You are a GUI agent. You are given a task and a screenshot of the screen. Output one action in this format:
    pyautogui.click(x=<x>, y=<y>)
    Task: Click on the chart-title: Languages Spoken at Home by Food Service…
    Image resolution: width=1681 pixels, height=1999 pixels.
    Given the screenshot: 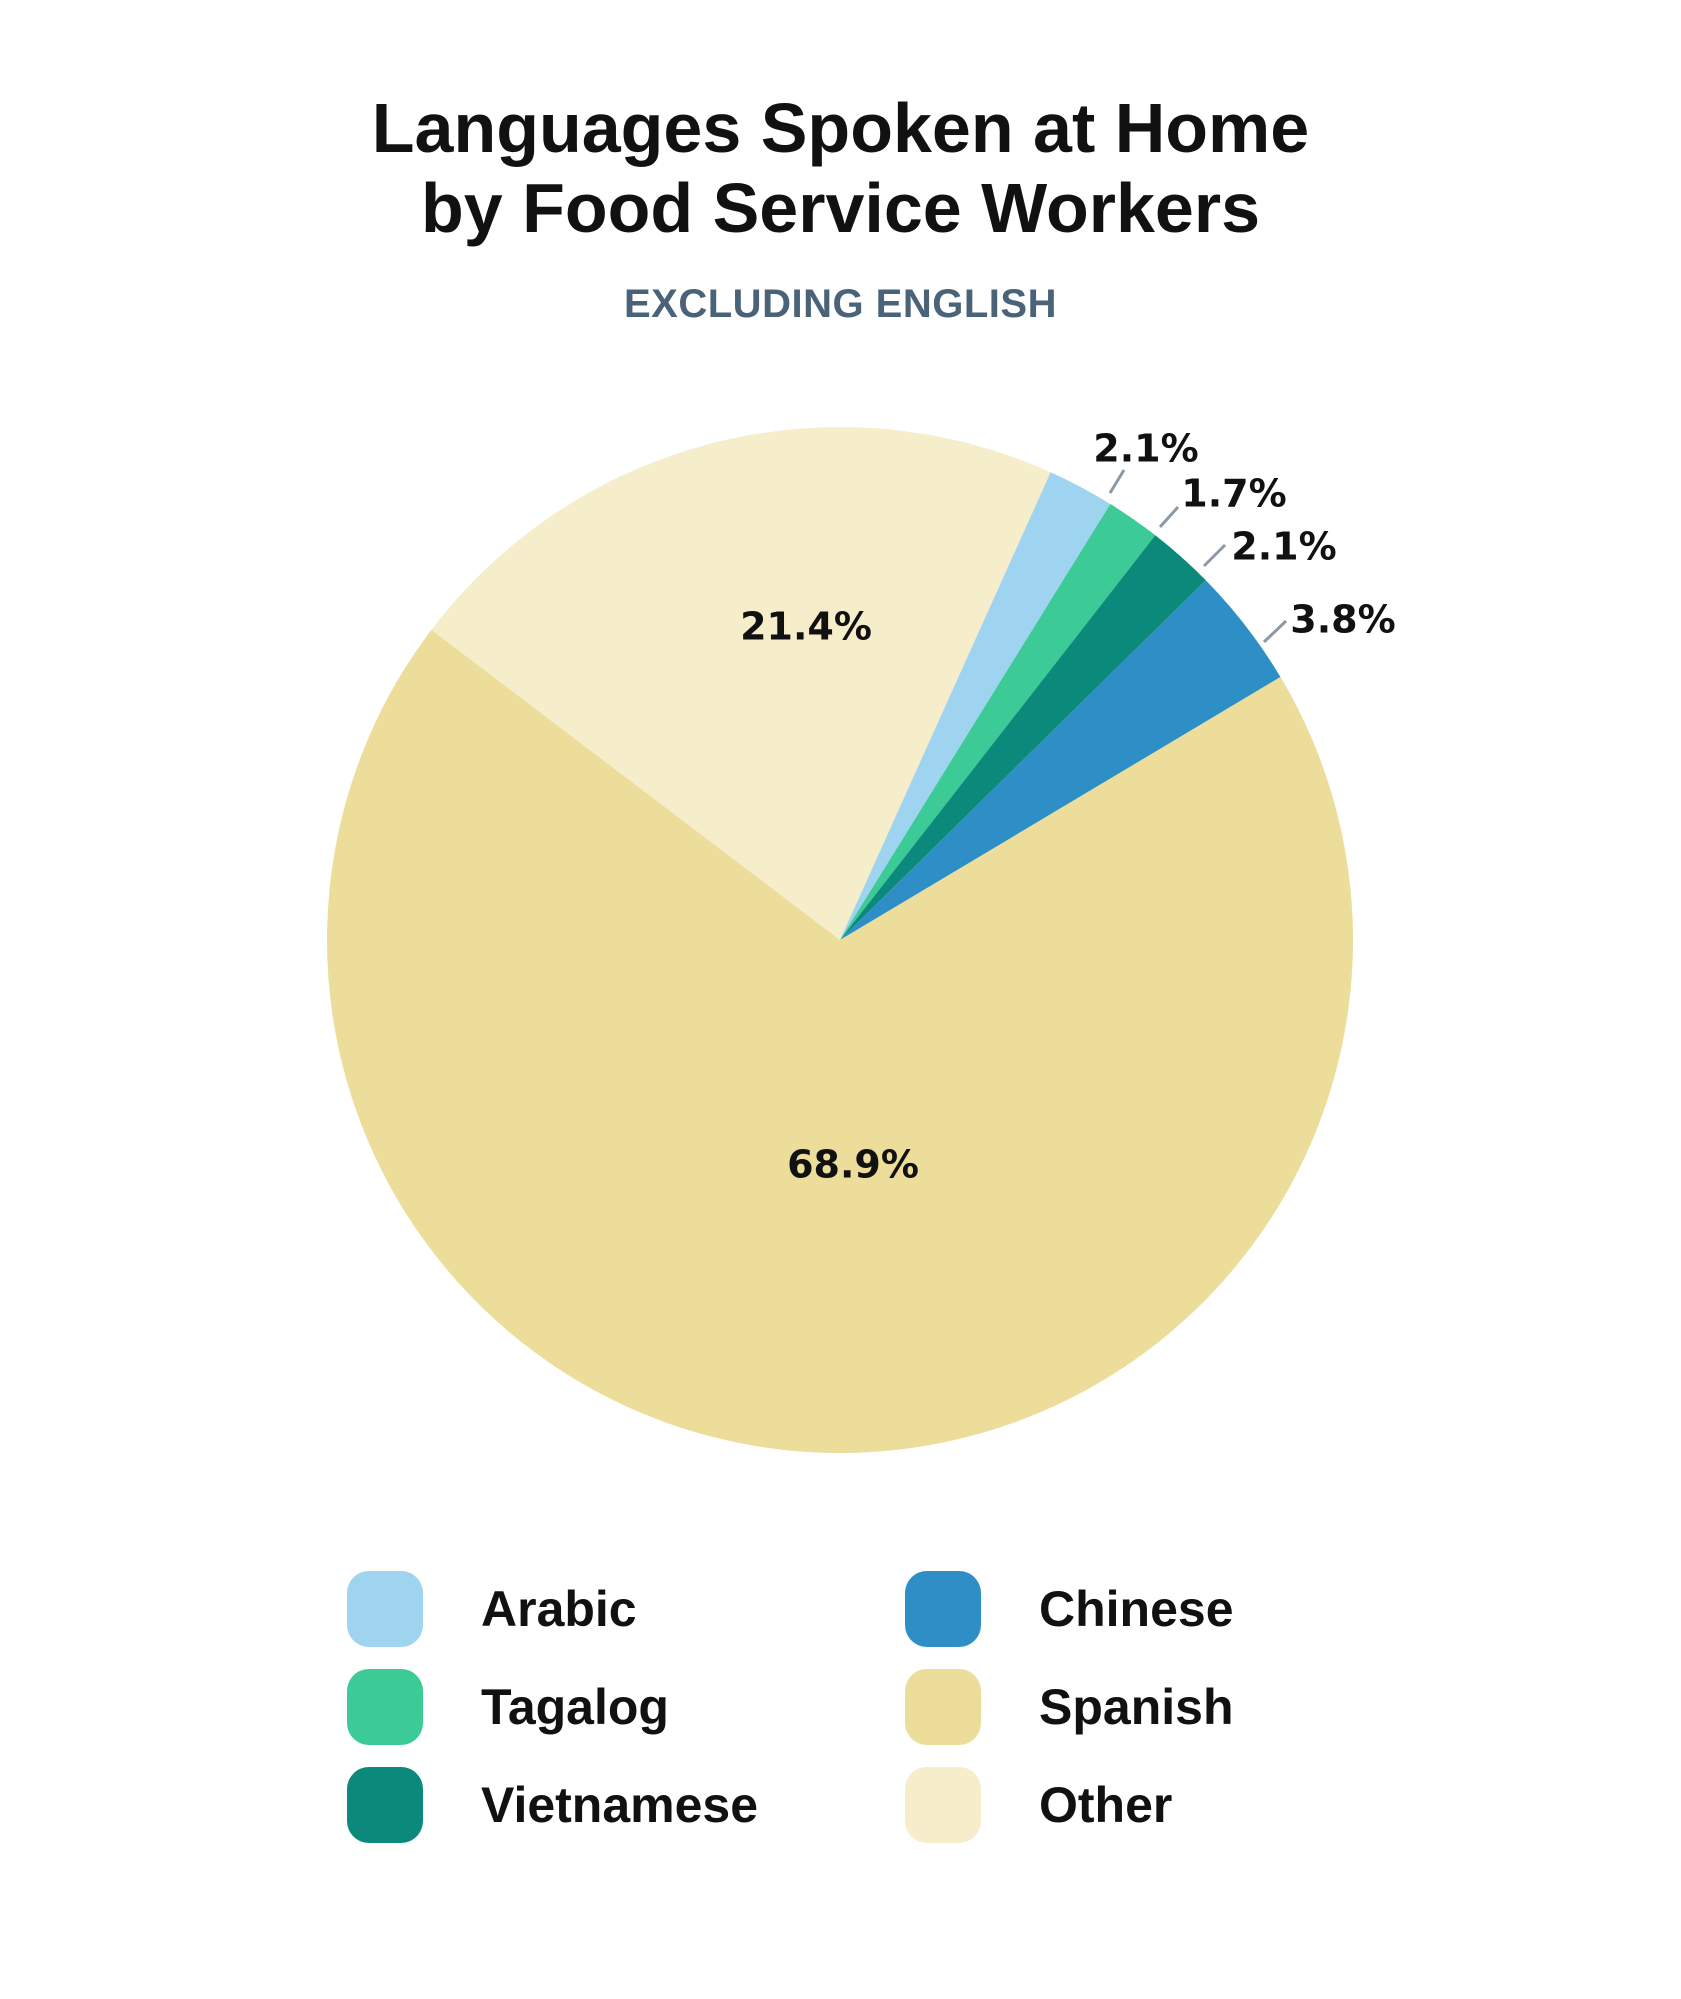 What is the action you would take?
    pyautogui.click(x=840, y=168)
    